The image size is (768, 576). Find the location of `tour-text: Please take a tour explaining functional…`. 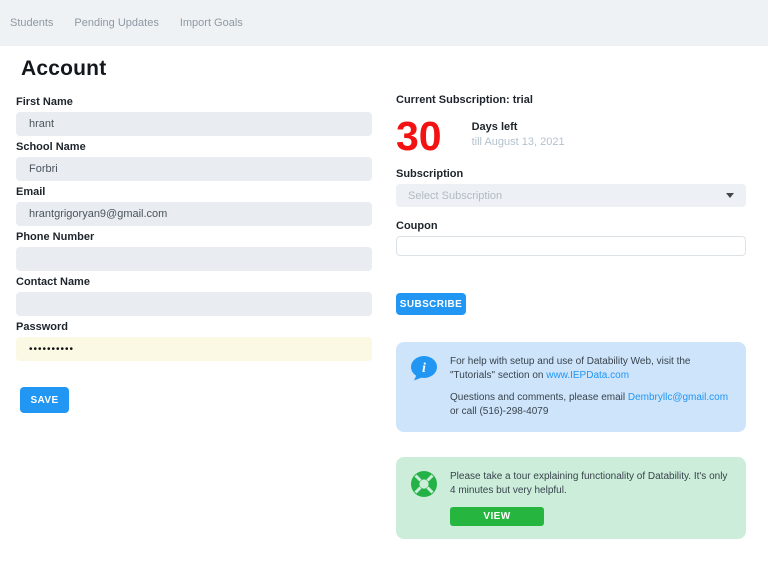

tour-text: Please take a tour explaining functional… is located at coordinates (589, 483).